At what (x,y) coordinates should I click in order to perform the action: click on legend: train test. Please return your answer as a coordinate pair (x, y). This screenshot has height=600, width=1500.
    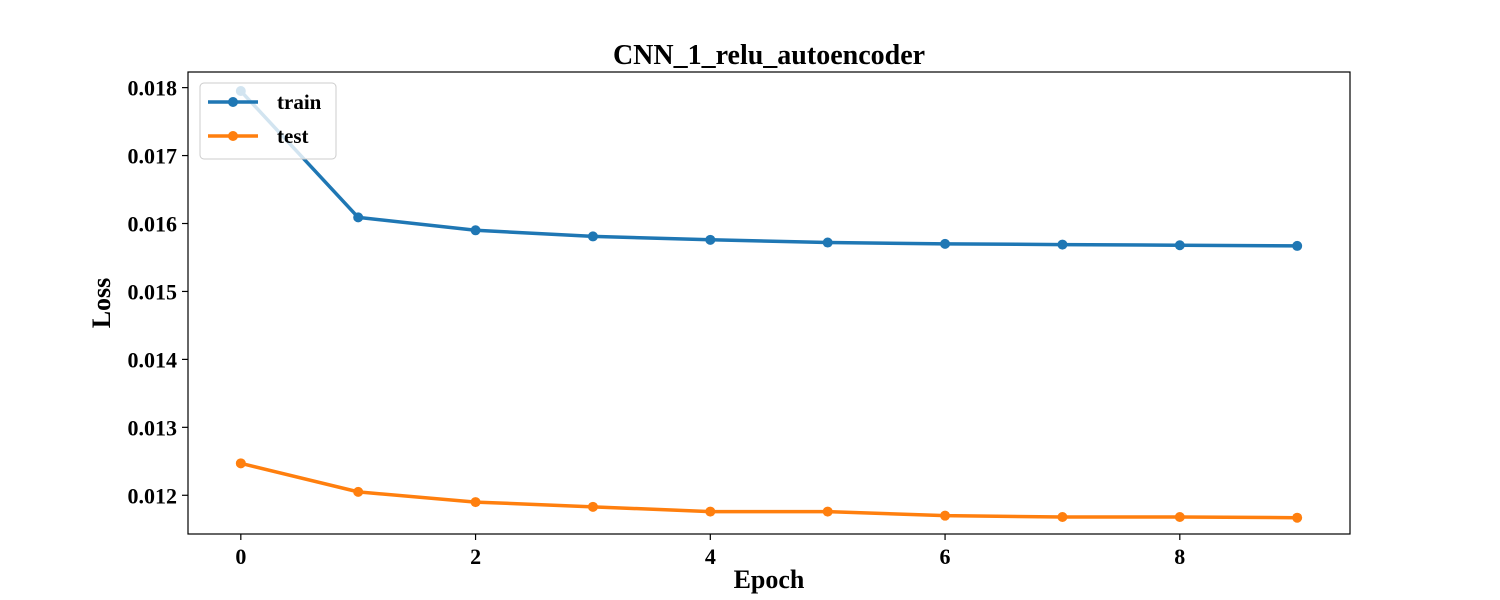
    Looking at the image, I should click on (268, 121).